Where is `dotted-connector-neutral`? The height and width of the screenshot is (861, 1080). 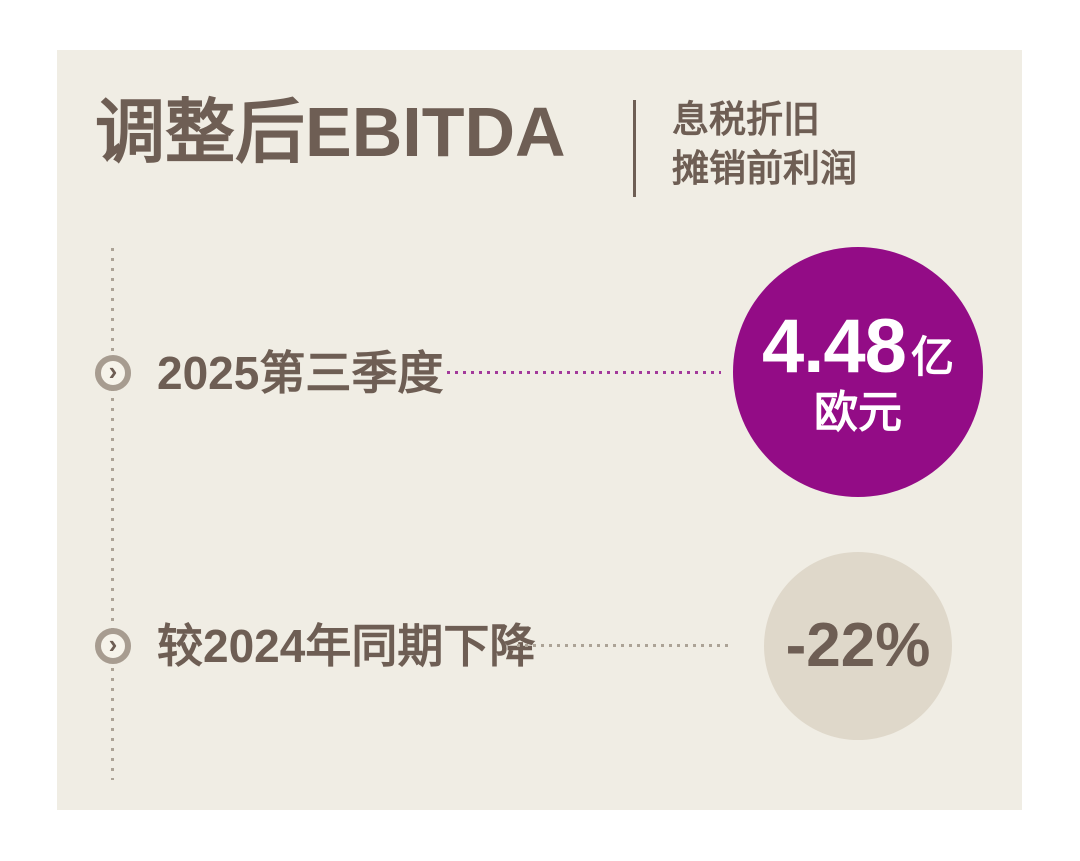
dotted-connector-neutral is located at coordinates (622, 645).